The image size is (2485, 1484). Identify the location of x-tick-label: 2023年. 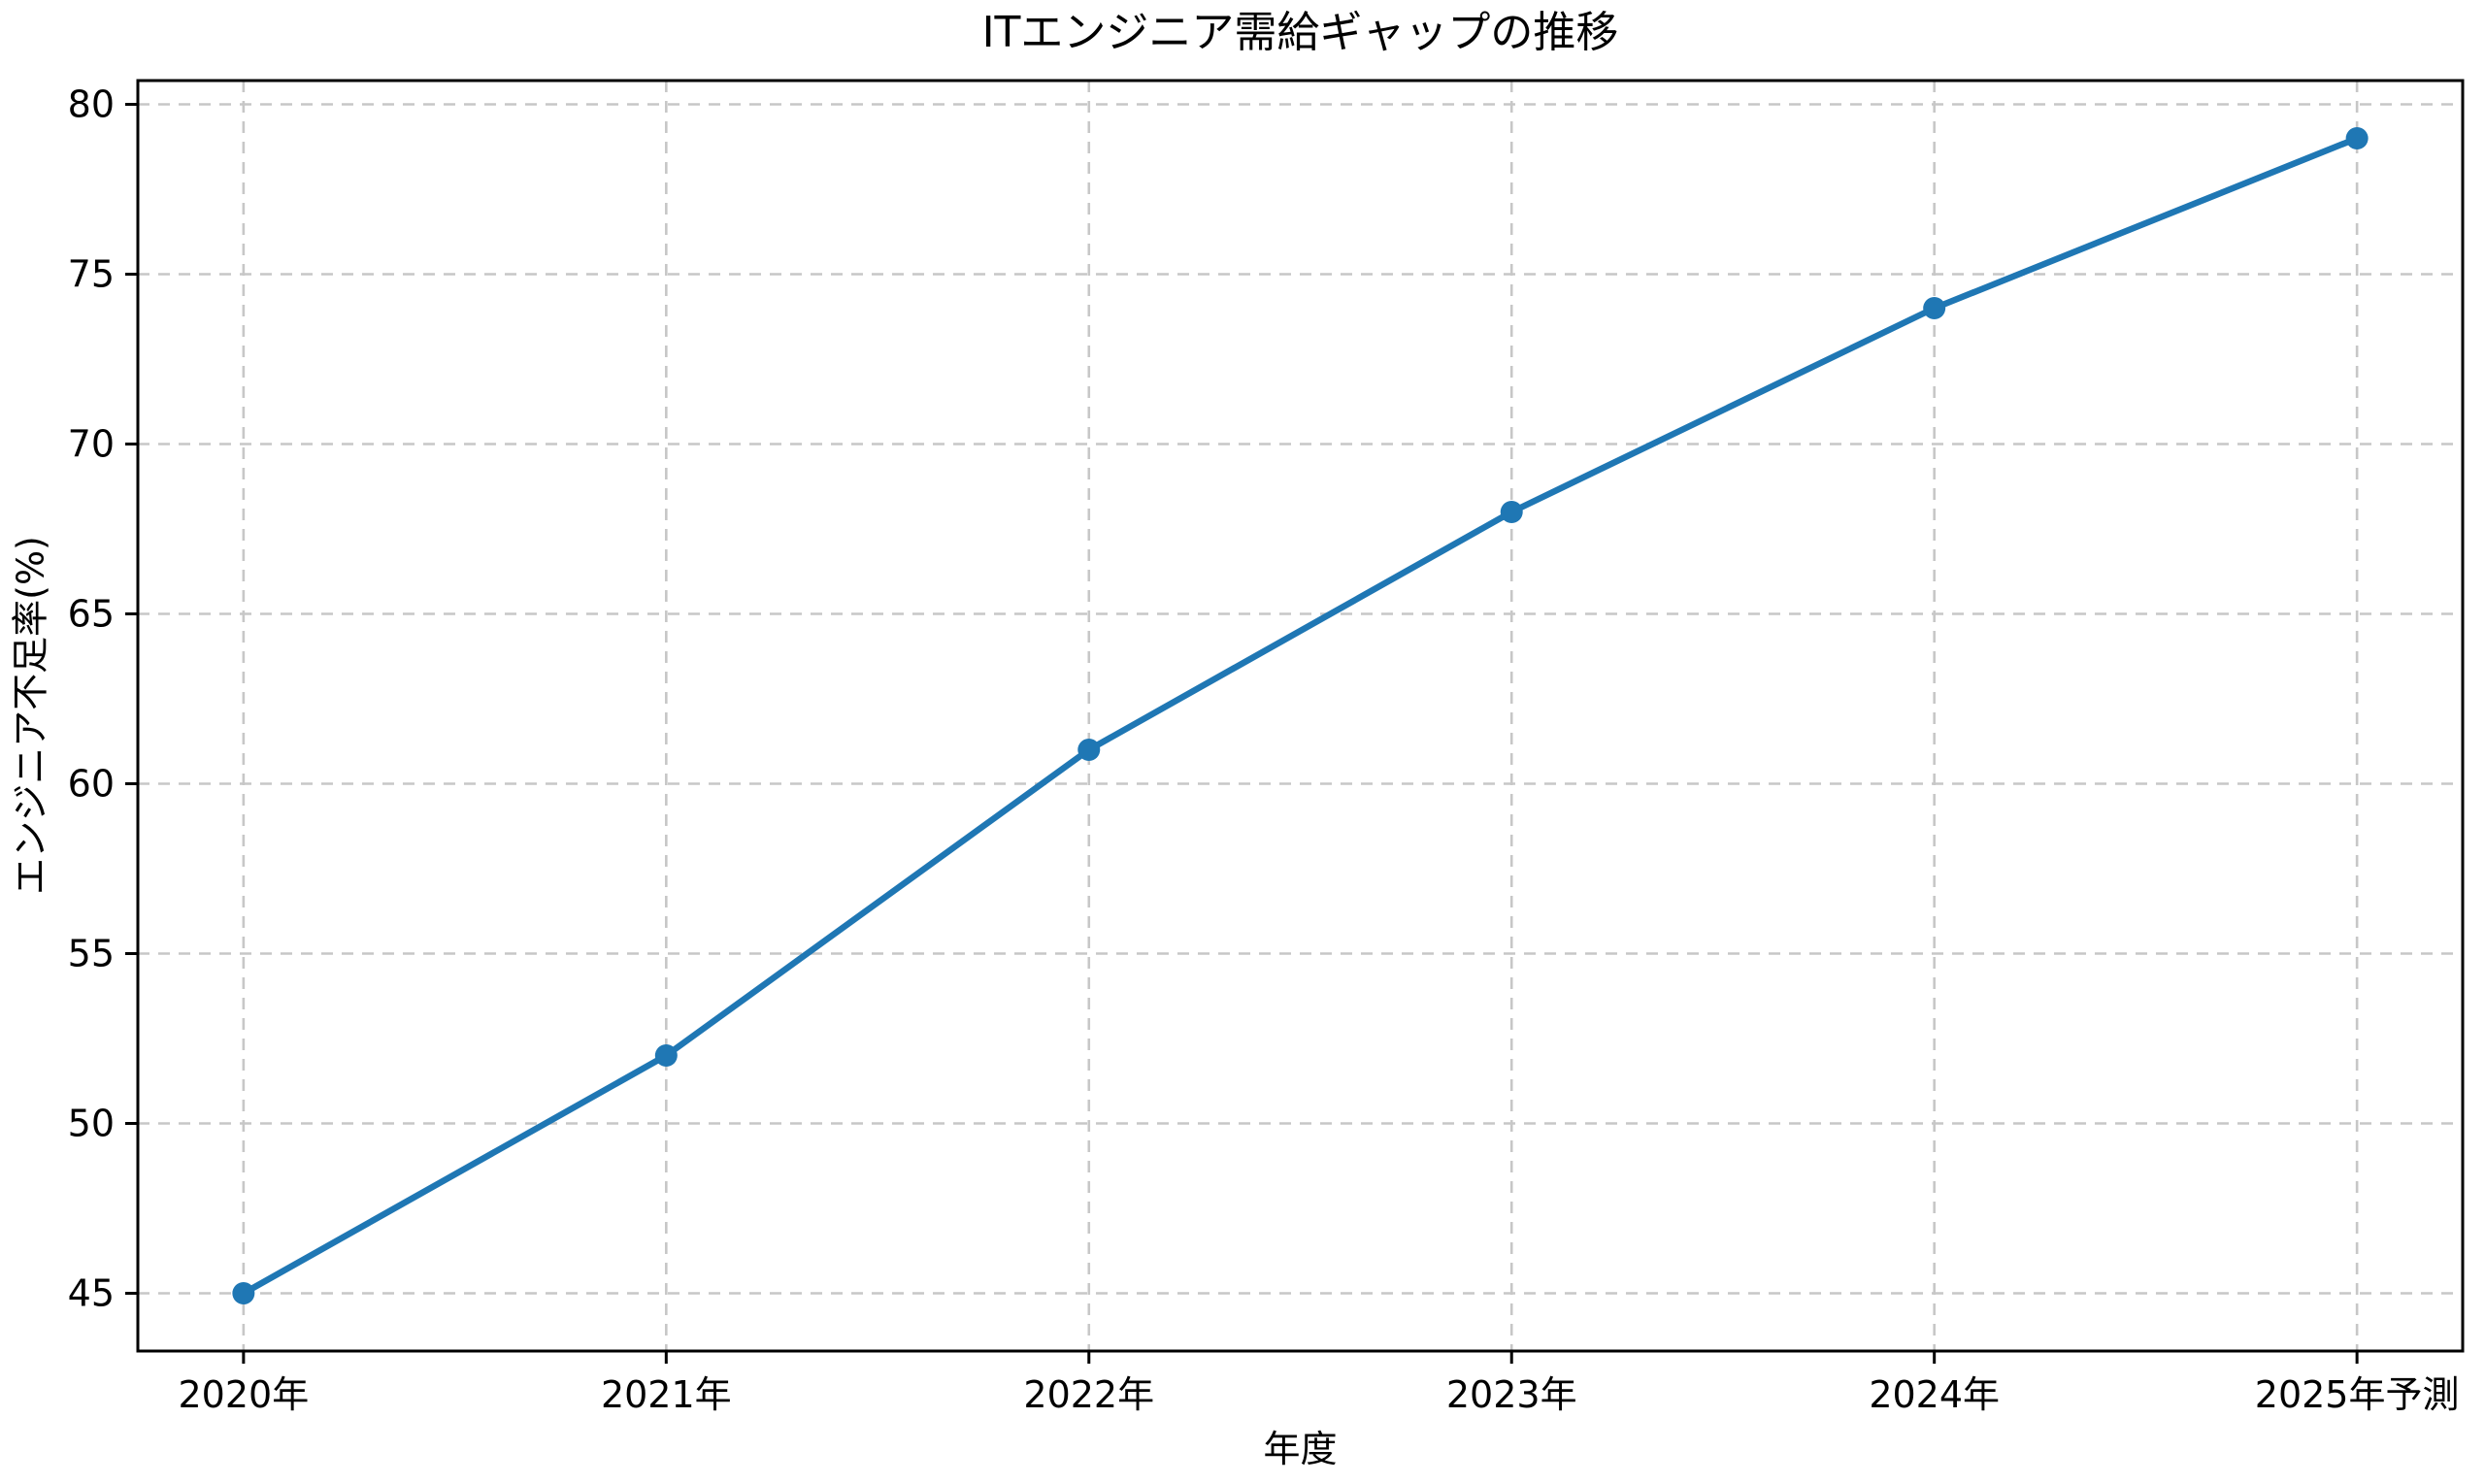
(1511, 1394).